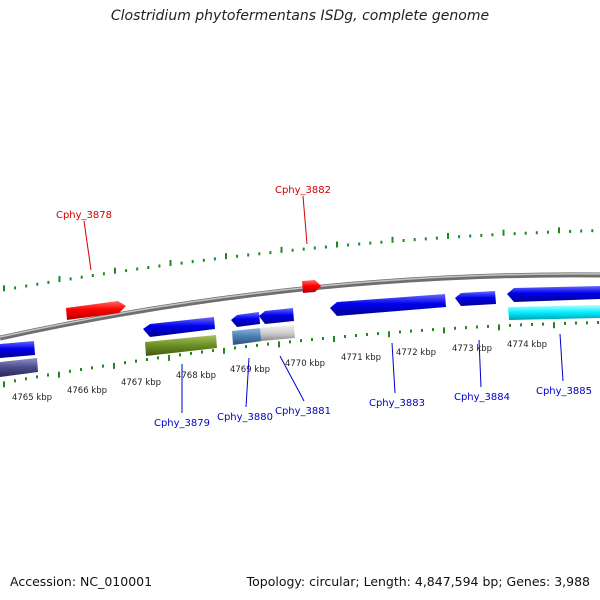 Image resolution: width=600 pixels, height=600 pixels. I want to click on scale-label: 4774 kbp, so click(527, 345).